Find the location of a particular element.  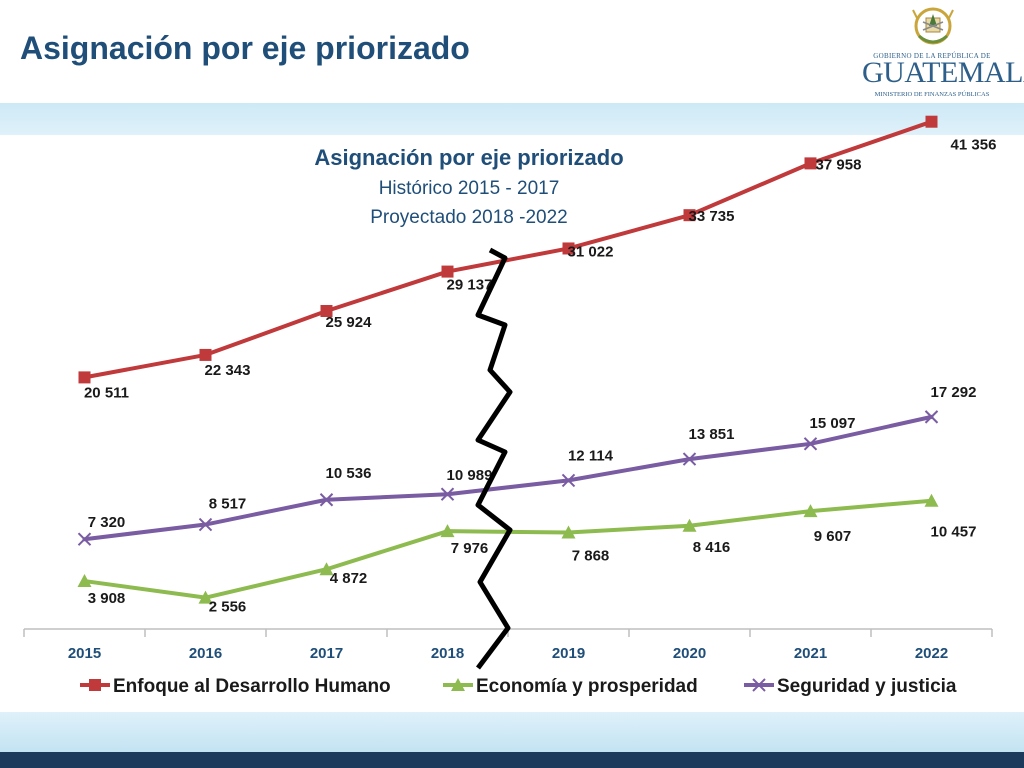

x-tick-label: 2022 is located at coordinates (931, 653).